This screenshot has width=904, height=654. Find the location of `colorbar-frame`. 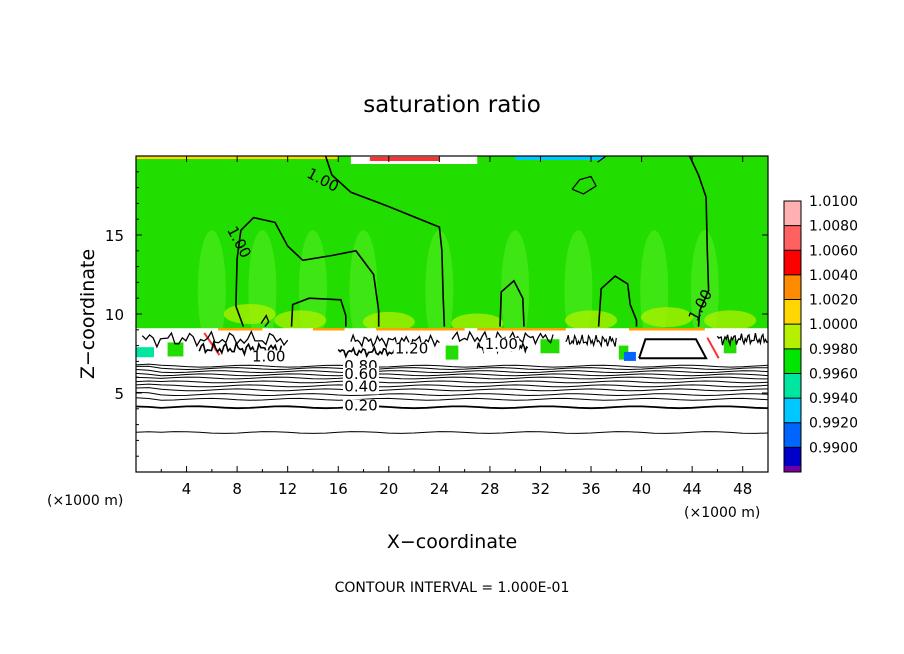

colorbar-frame is located at coordinates (792, 336).